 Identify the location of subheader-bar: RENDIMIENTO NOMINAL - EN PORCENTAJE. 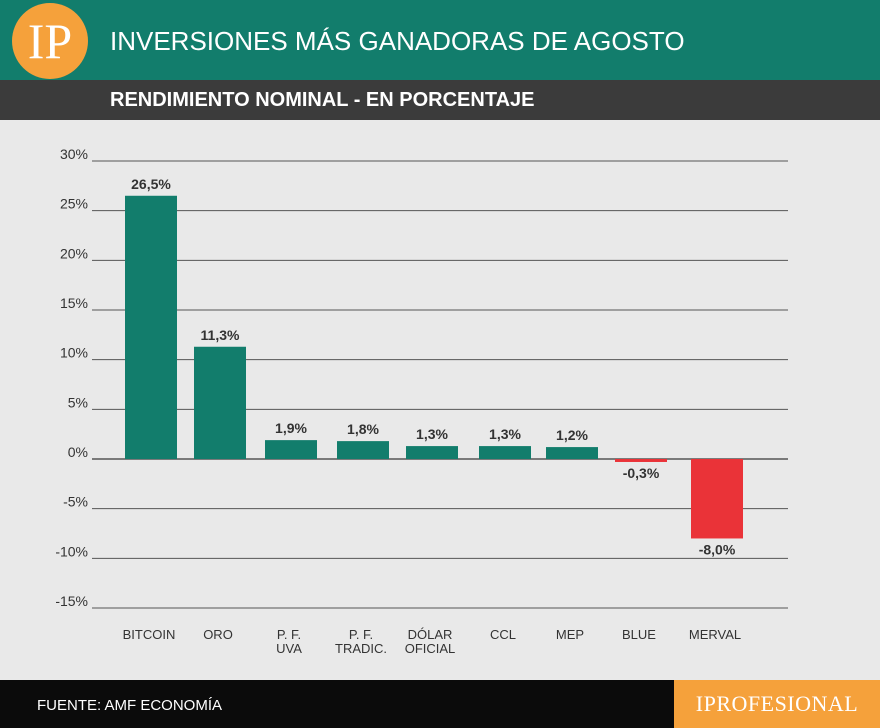
(440, 100).